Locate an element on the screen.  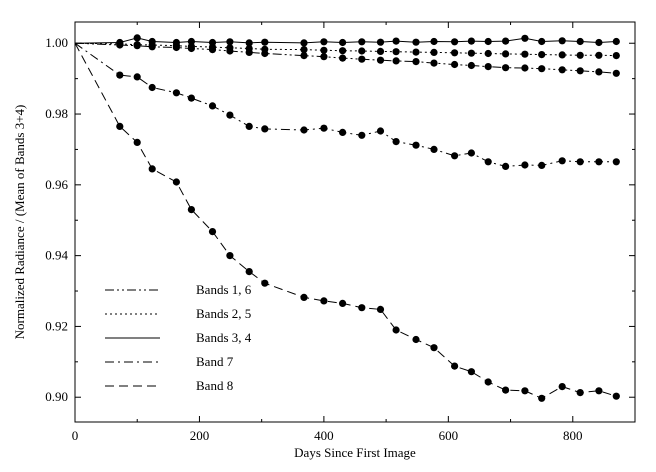
legend-label: Band 8 is located at coordinates (214, 385).